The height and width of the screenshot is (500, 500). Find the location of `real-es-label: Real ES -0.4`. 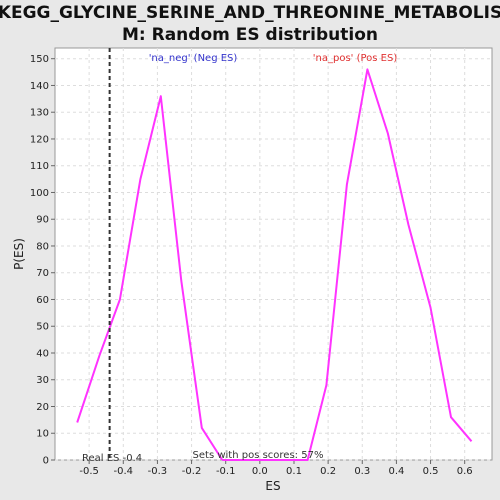

real-es-label: Real ES -0.4 is located at coordinates (112, 458).